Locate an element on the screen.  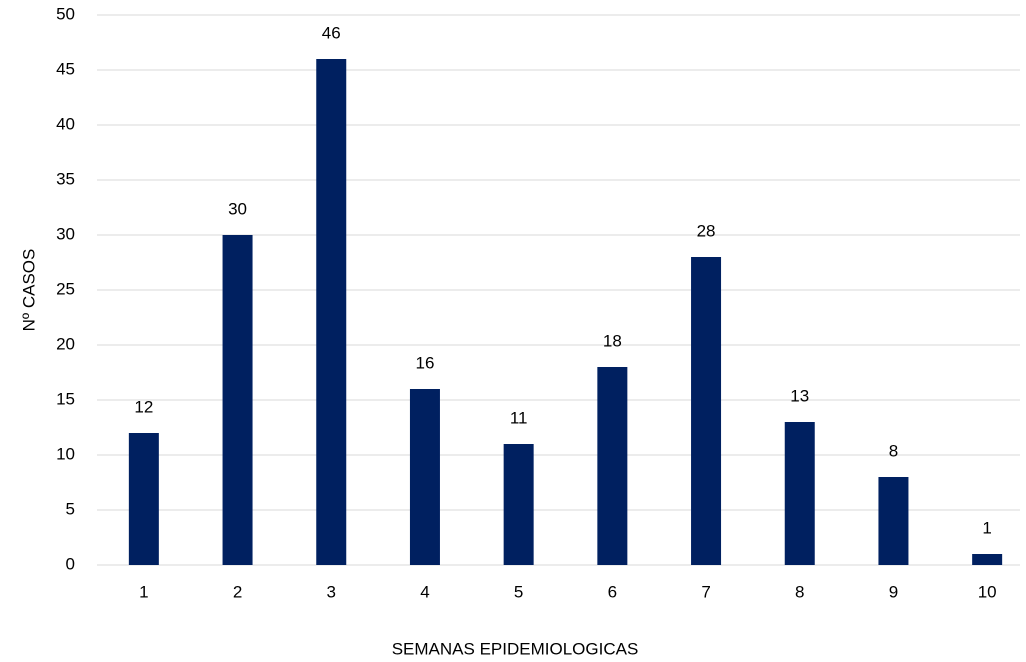
y-tick-label: 15 is located at coordinates (65, 398).